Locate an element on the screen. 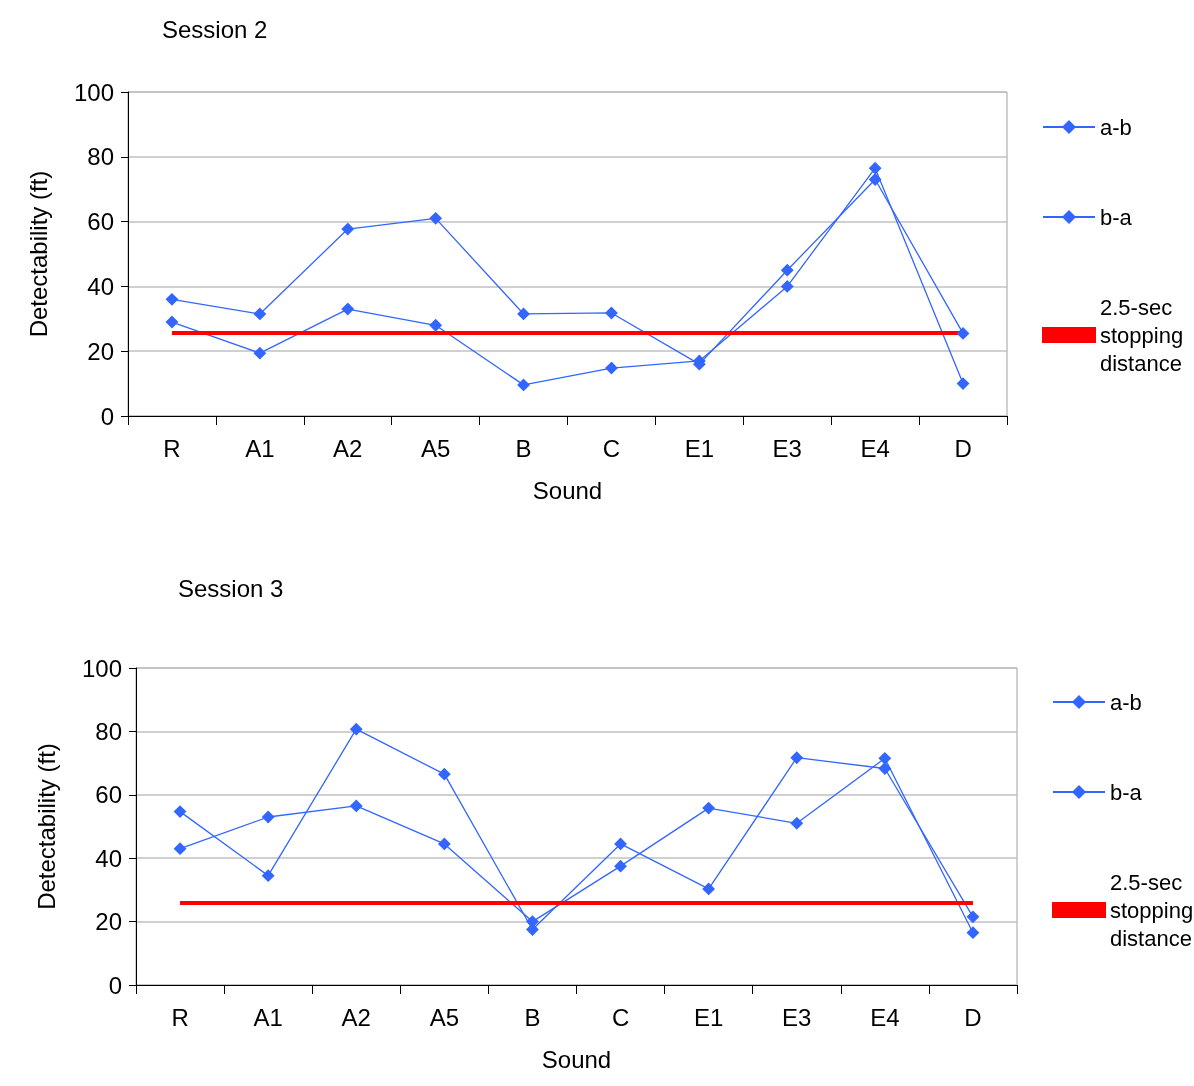 This screenshot has width=1194, height=1086. chart-title: Session 2 is located at coordinates (215, 29).